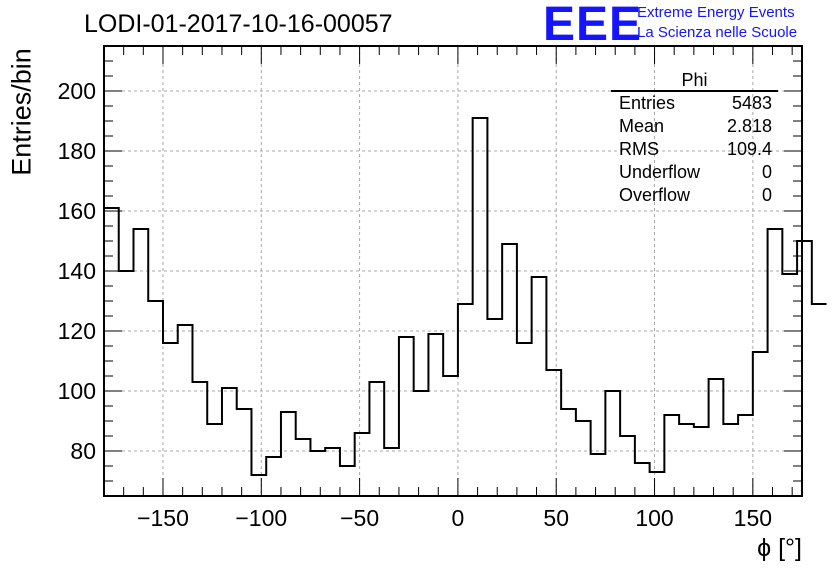 This screenshot has width=836, height=572. Describe the element at coordinates (556, 518) in the screenshot. I see `x-tick-label: 50` at that location.